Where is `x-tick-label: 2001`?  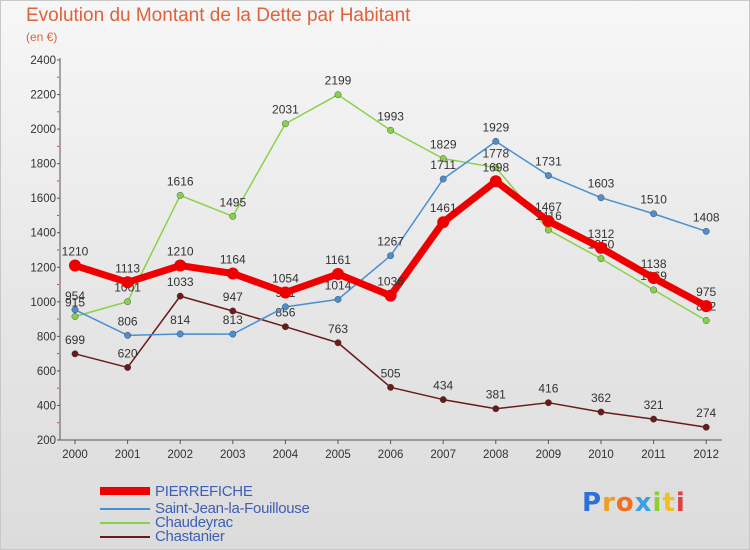
x-tick-label: 2001 is located at coordinates (128, 455).